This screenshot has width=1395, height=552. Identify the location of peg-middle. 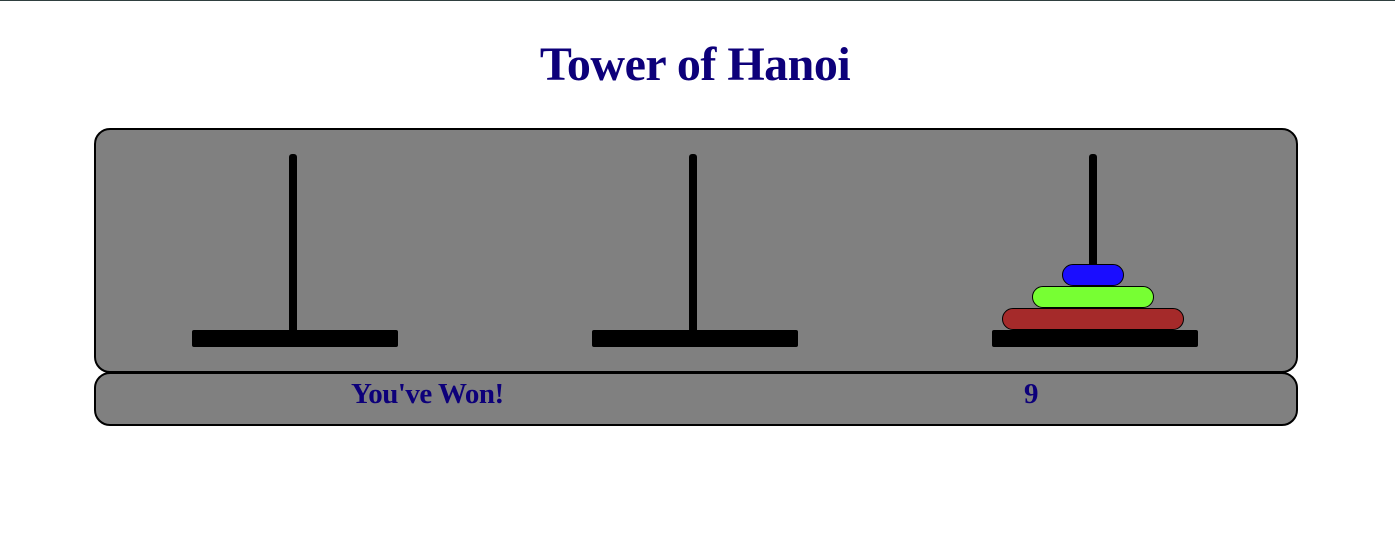
(696, 250).